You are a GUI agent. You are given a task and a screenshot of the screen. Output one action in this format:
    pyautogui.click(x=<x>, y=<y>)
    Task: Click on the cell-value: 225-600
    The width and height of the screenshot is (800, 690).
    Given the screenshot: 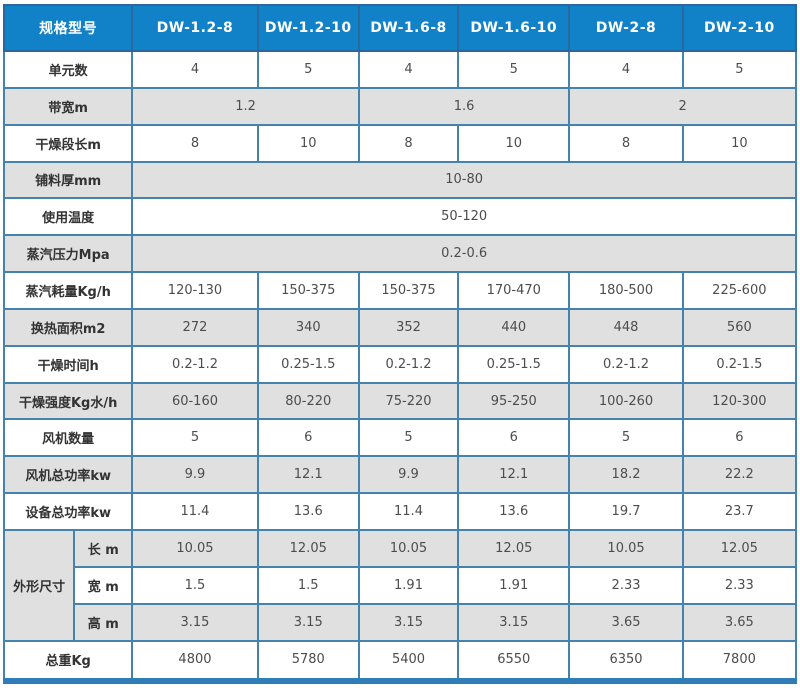 What is the action you would take?
    pyautogui.click(x=739, y=290)
    